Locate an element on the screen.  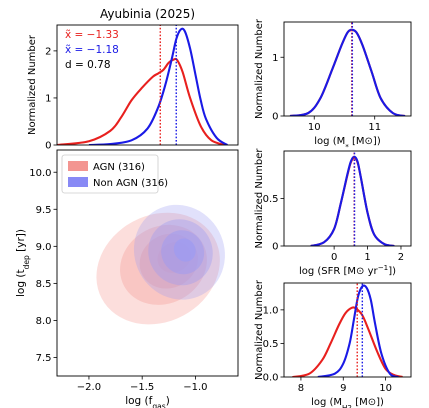
sfr-xtick-label: 2 is located at coordinates (401, 257).